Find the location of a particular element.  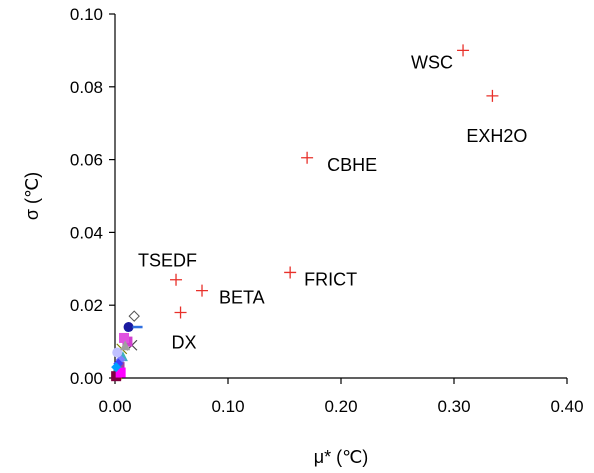

y-tick-label: 0.02 is located at coordinates (86, 305).